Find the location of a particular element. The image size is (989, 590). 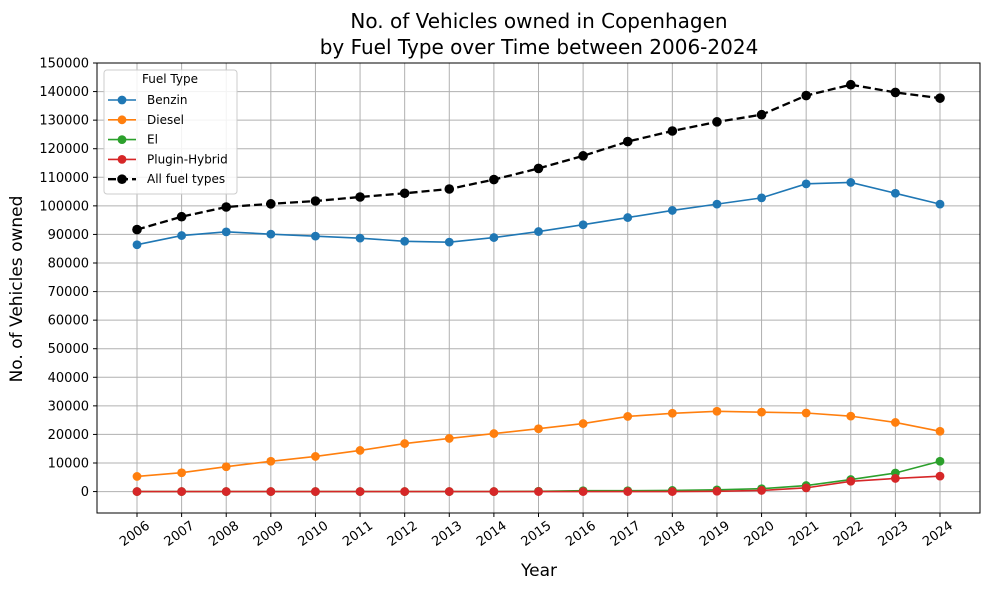

legend-title: Fuel Type is located at coordinates (170, 79).